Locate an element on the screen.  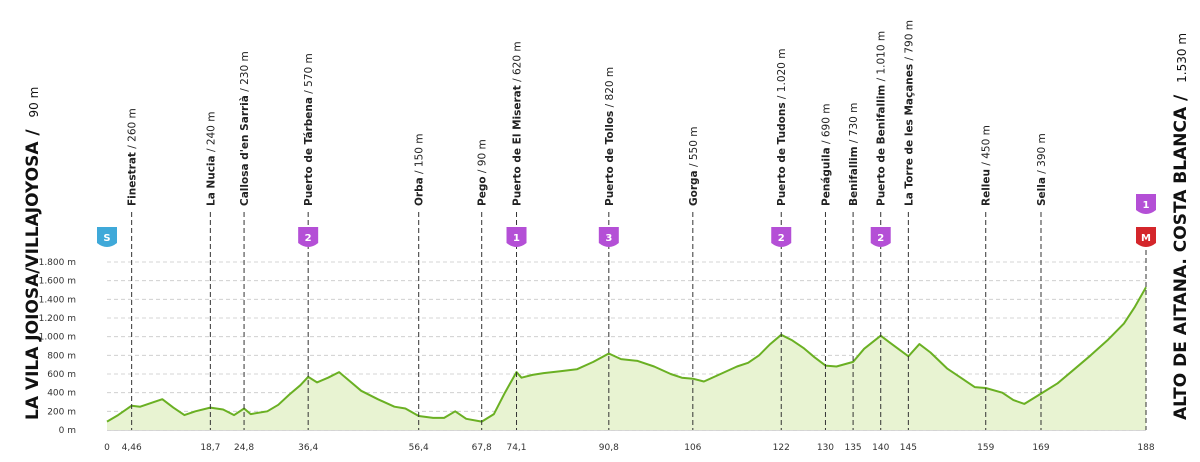
y-tick-label: 600 m is located at coordinates (61, 375).